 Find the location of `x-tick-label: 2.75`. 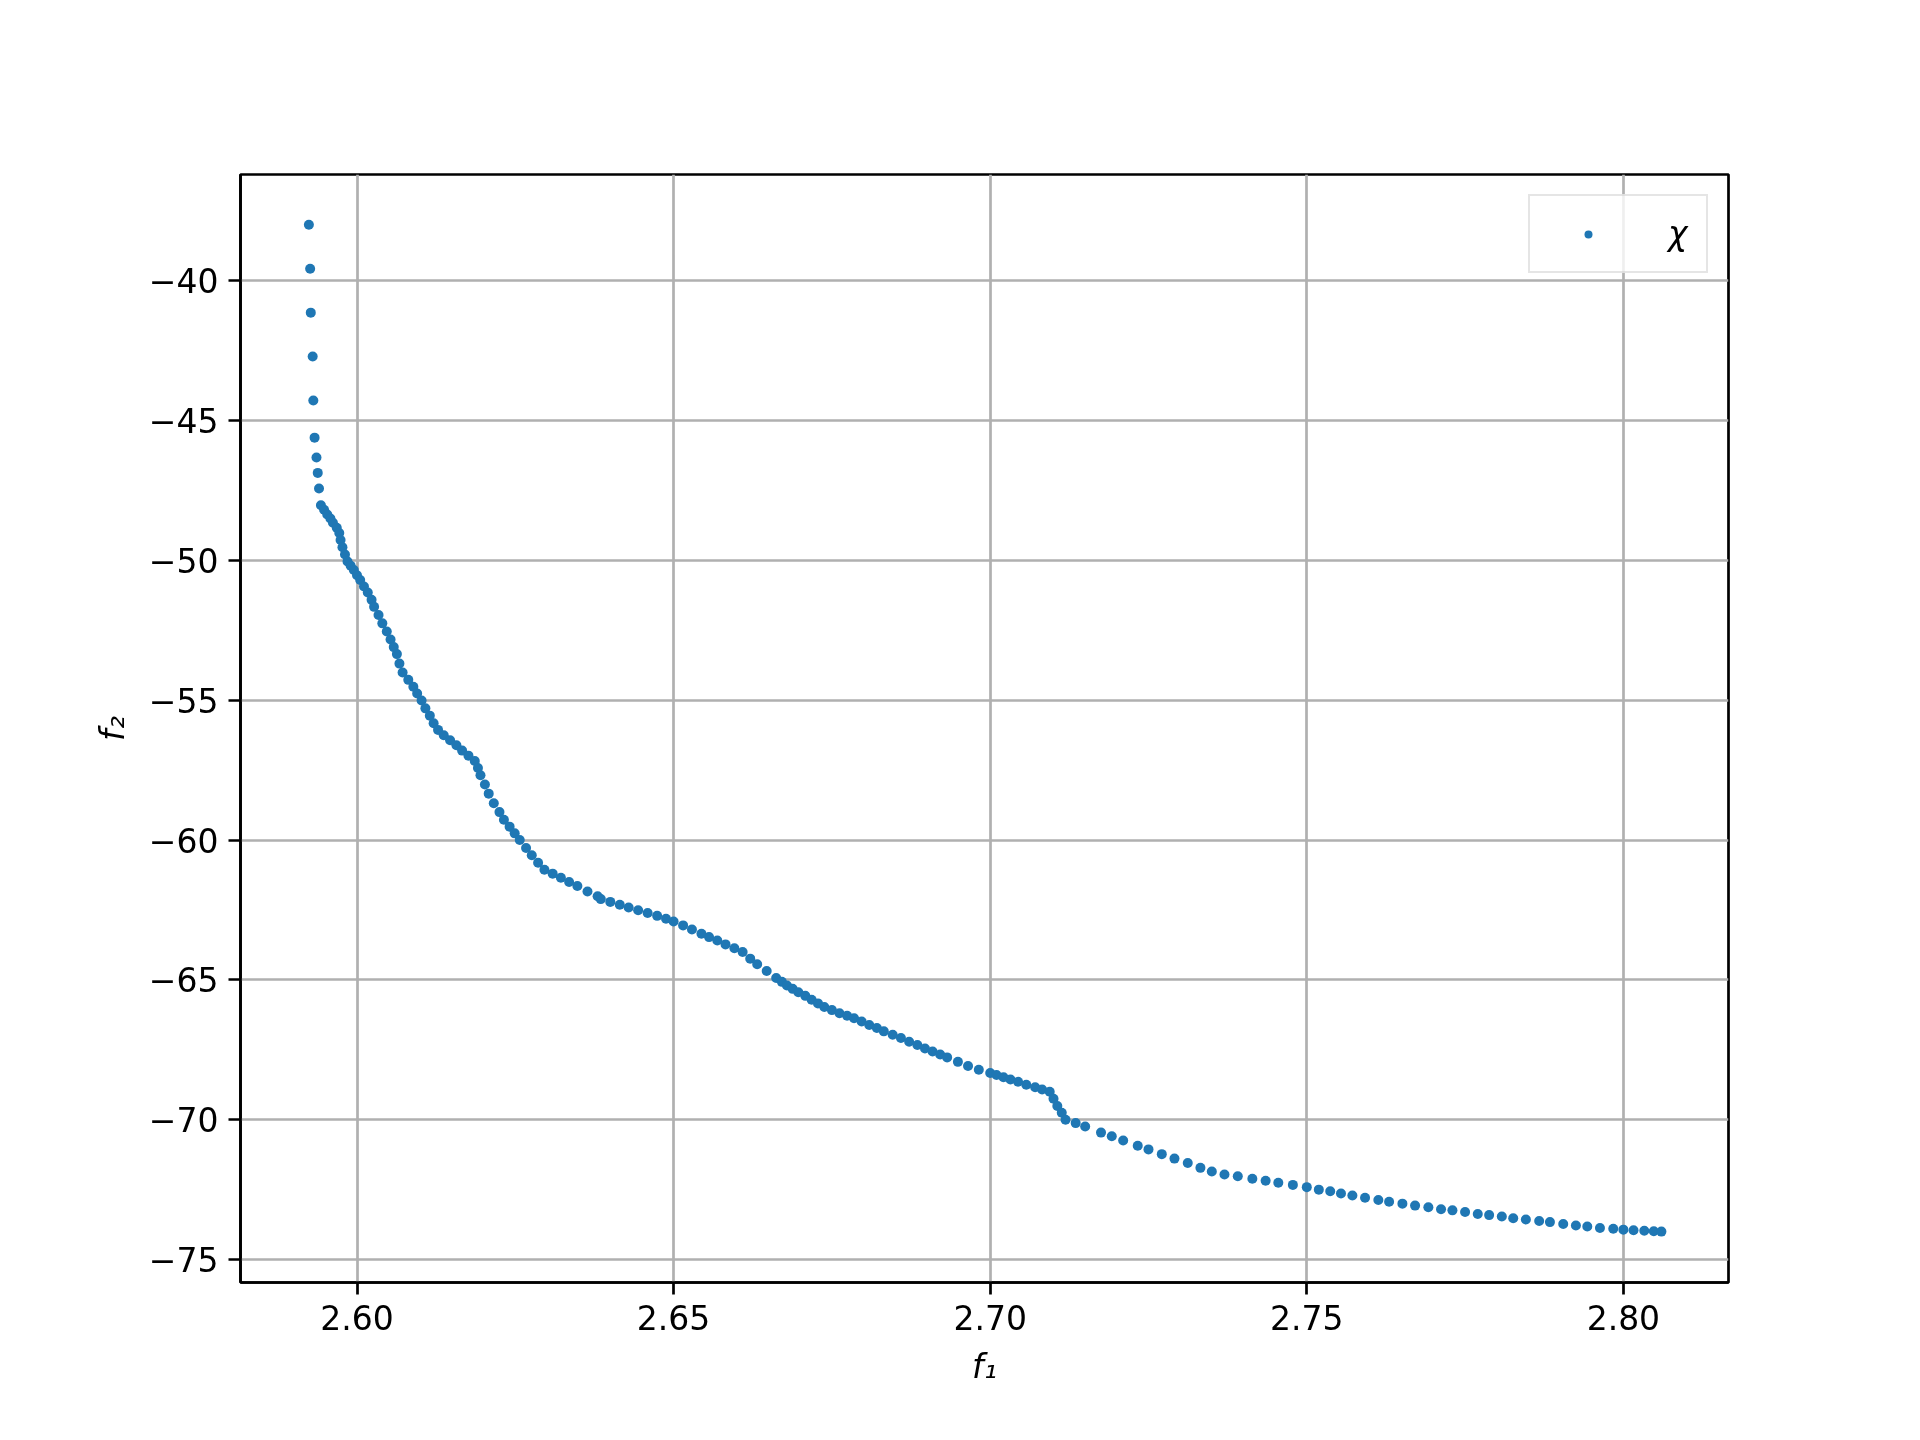

x-tick-label: 2.75 is located at coordinates (1307, 1318).